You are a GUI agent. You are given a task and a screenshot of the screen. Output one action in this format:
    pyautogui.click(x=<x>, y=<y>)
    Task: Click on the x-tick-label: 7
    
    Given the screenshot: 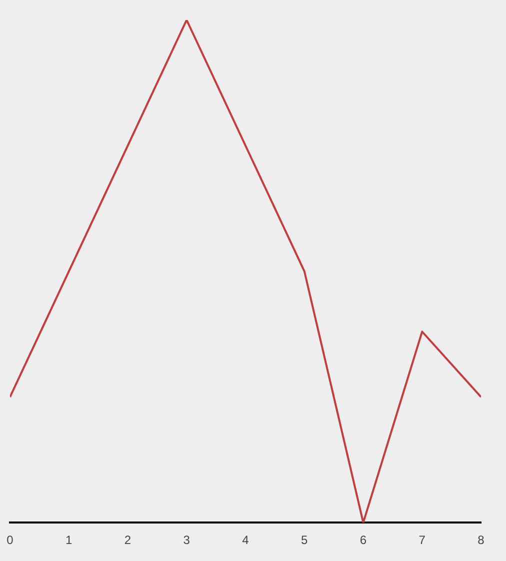 What is the action you would take?
    pyautogui.click(x=422, y=540)
    